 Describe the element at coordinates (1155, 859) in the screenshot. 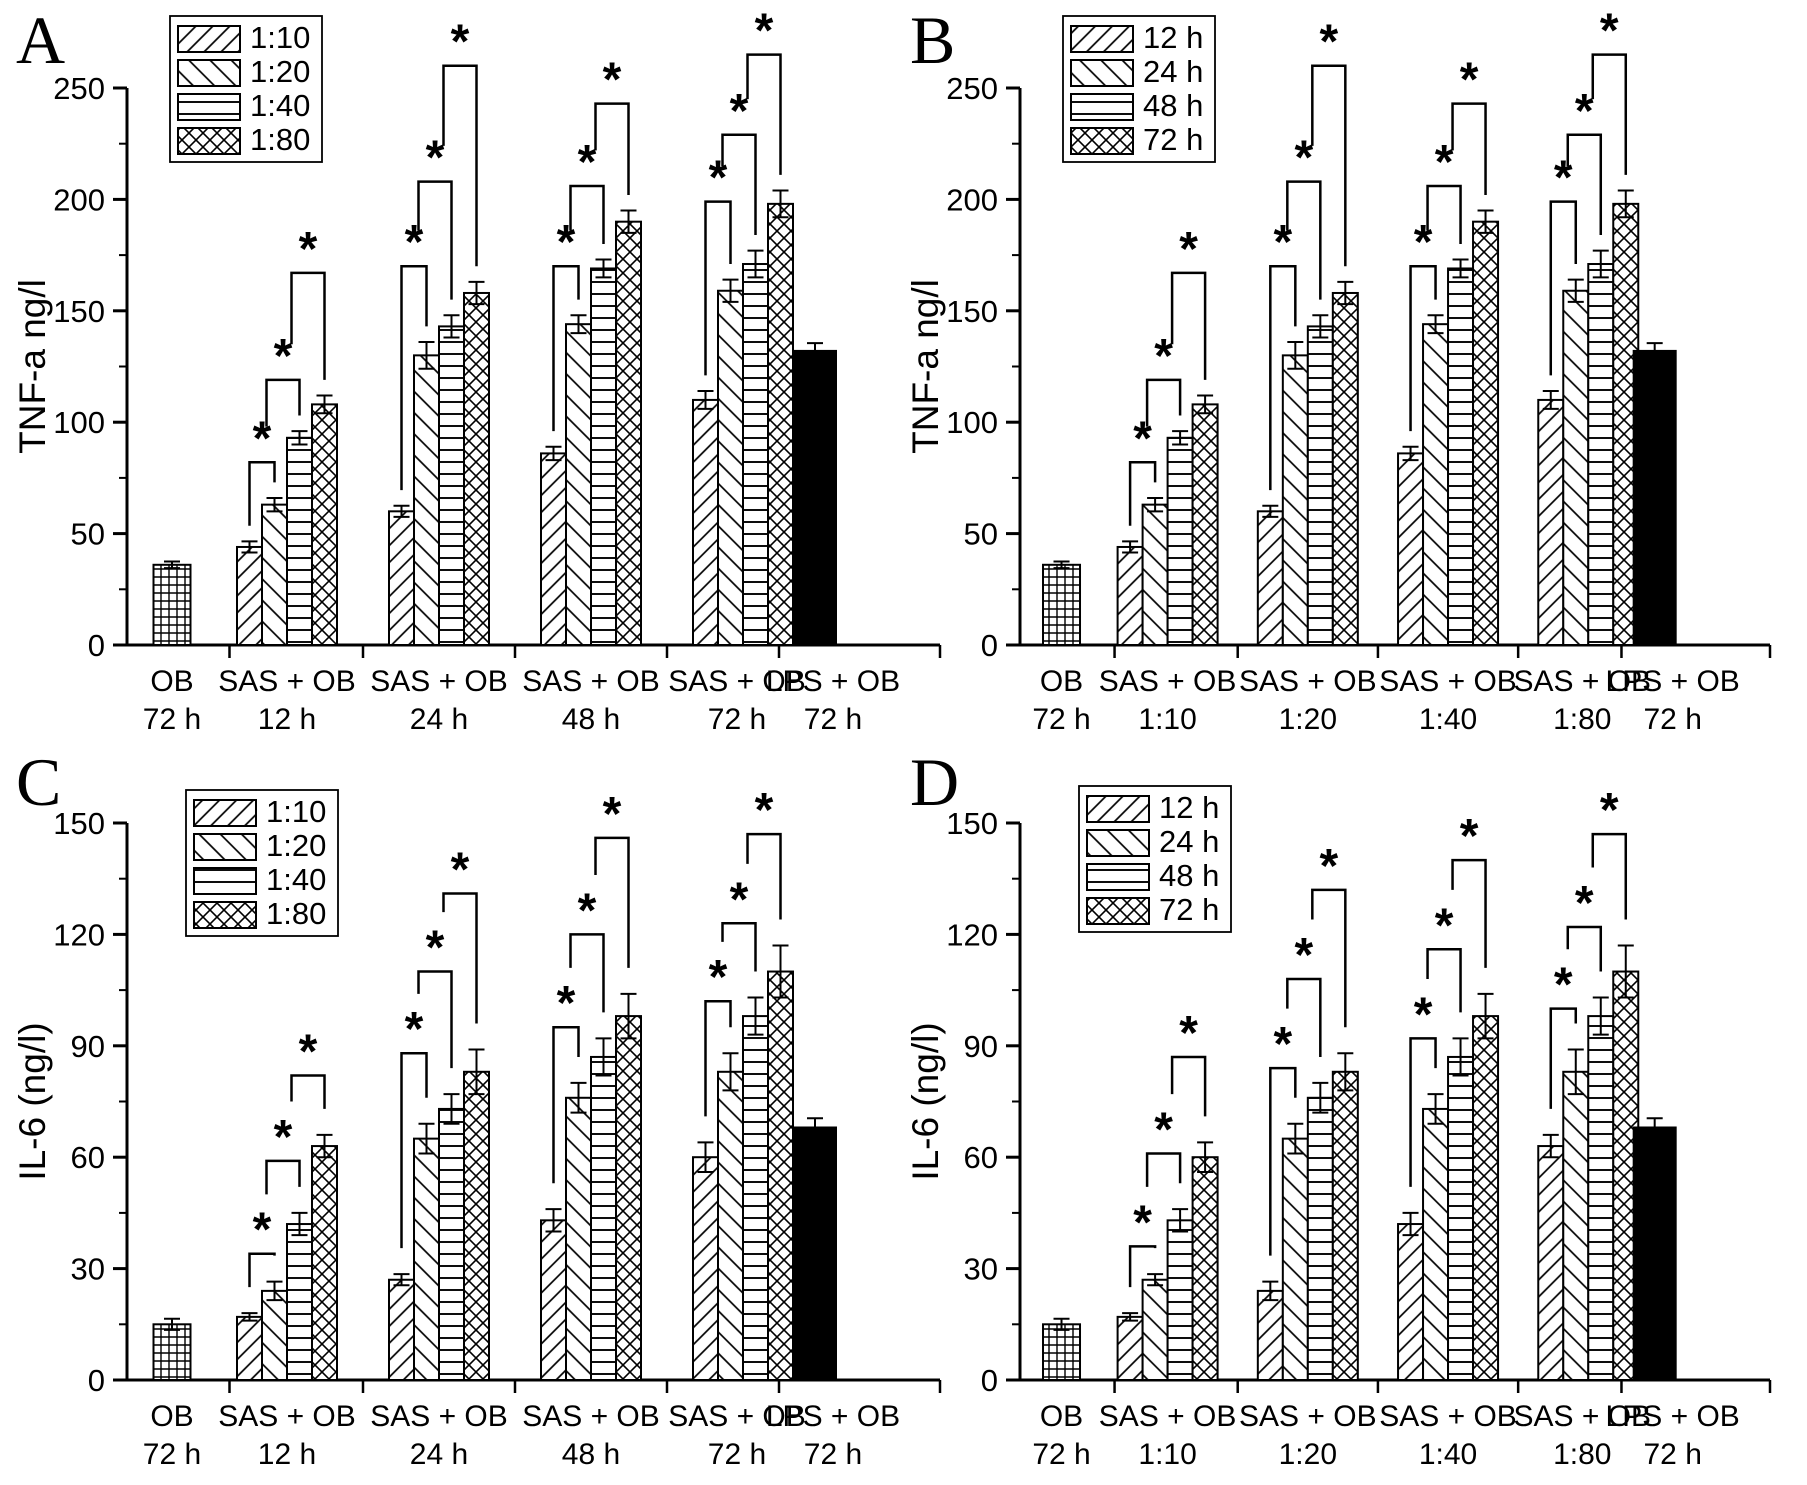

I see `legend: 12 h24 h48 h72 h` at that location.